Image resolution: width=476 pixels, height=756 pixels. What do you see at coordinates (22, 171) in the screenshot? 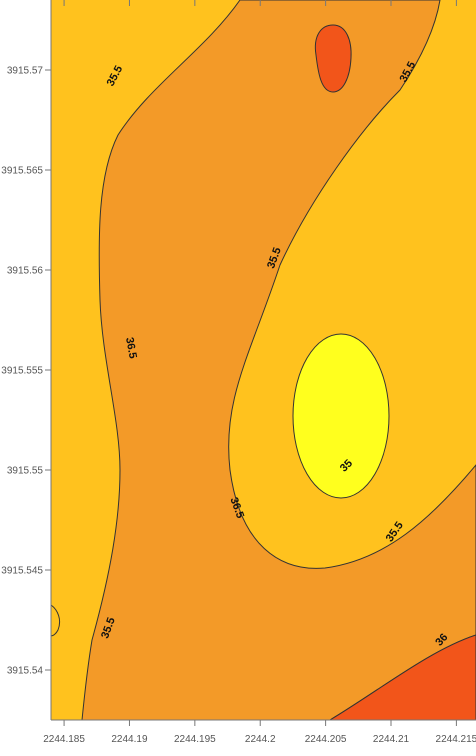
I see `y-tick-label: 3915.565` at bounding box center [22, 171].